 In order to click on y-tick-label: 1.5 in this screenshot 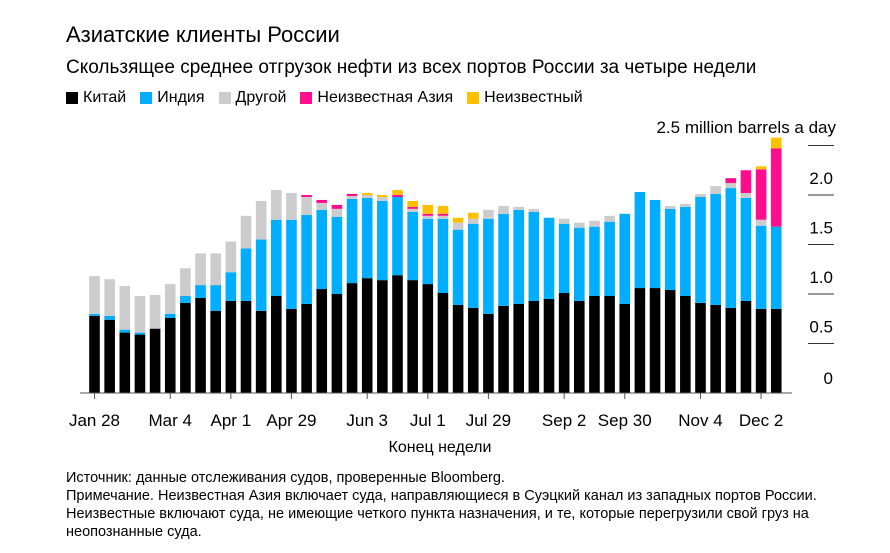, I will do `click(821, 228)`.